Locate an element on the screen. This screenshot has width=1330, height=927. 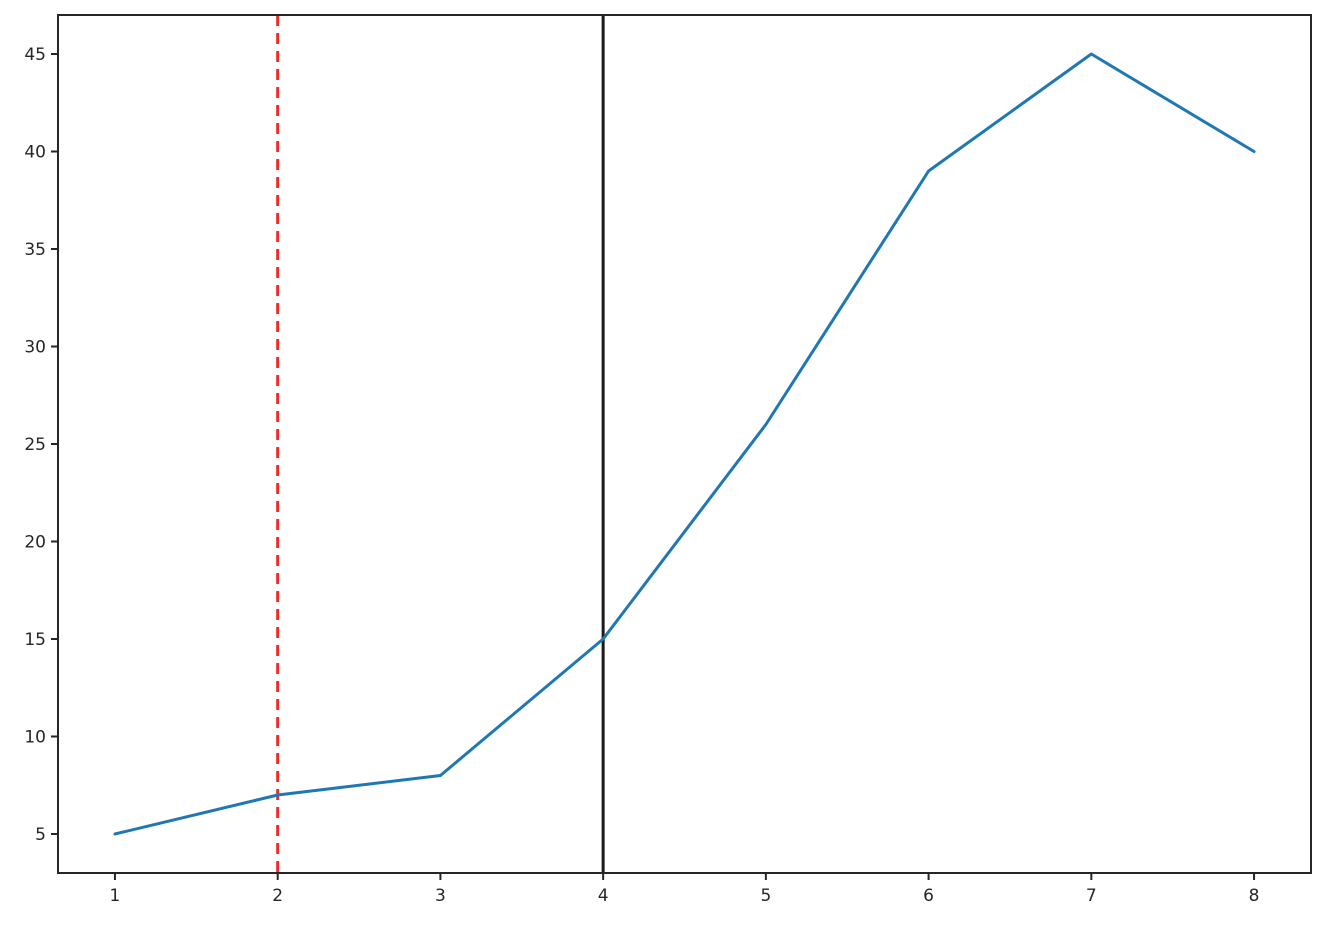
x-axis-tick-label: 3 is located at coordinates (440, 896).